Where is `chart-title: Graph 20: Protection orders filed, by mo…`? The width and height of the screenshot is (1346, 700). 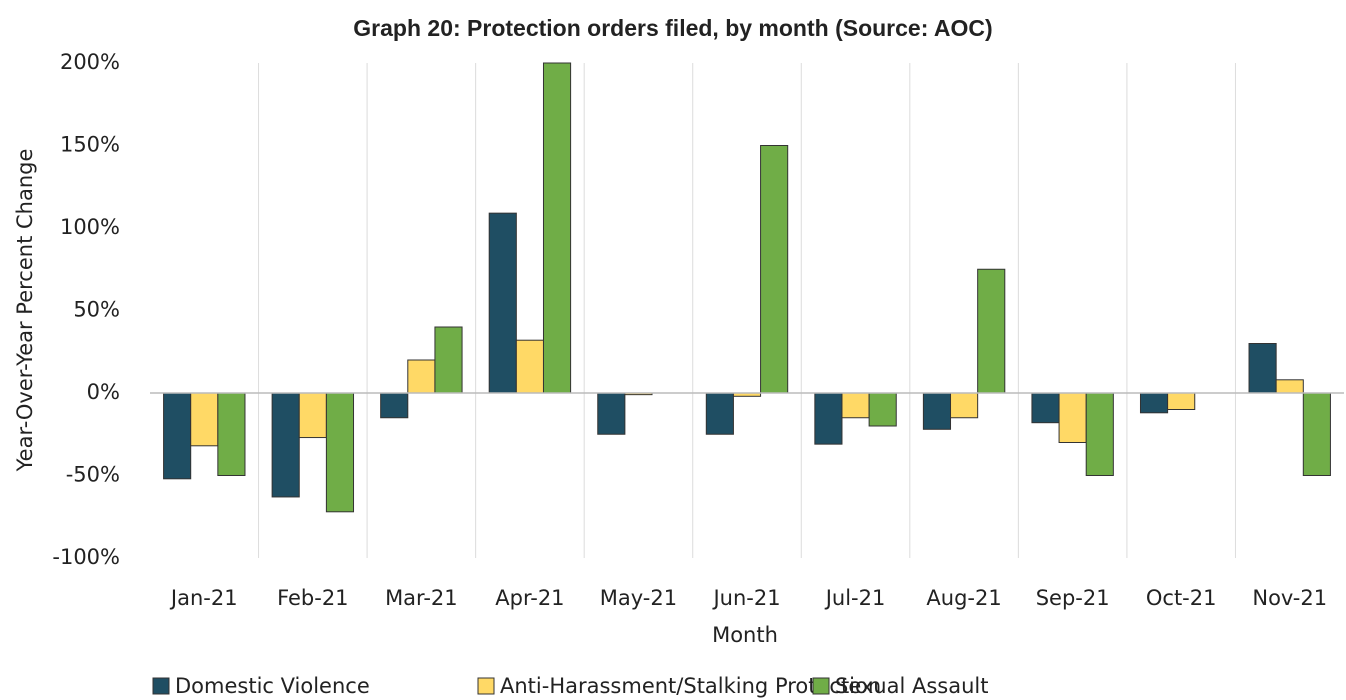
chart-title: Graph 20: Protection orders filed, by mo… is located at coordinates (672, 28).